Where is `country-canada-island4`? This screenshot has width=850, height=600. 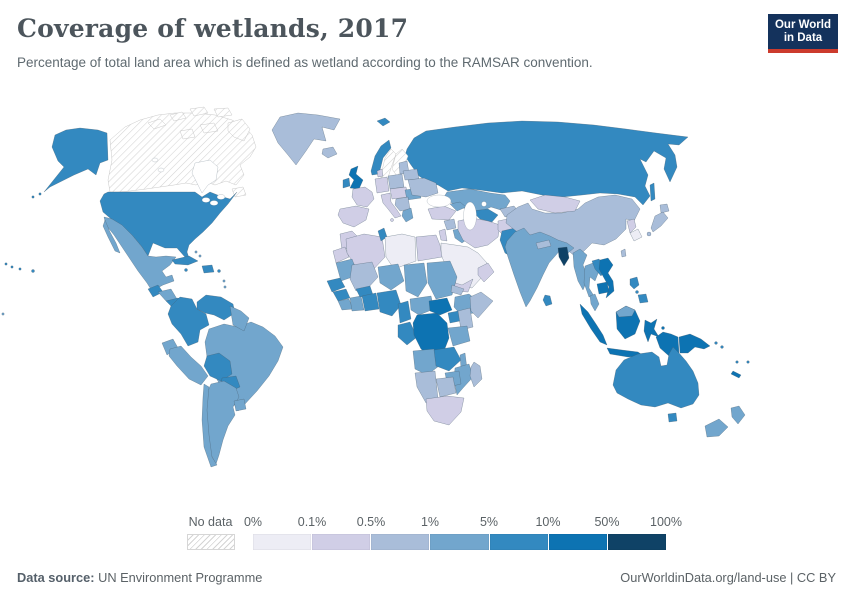
country-canada-island4 is located at coordinates (223, 112).